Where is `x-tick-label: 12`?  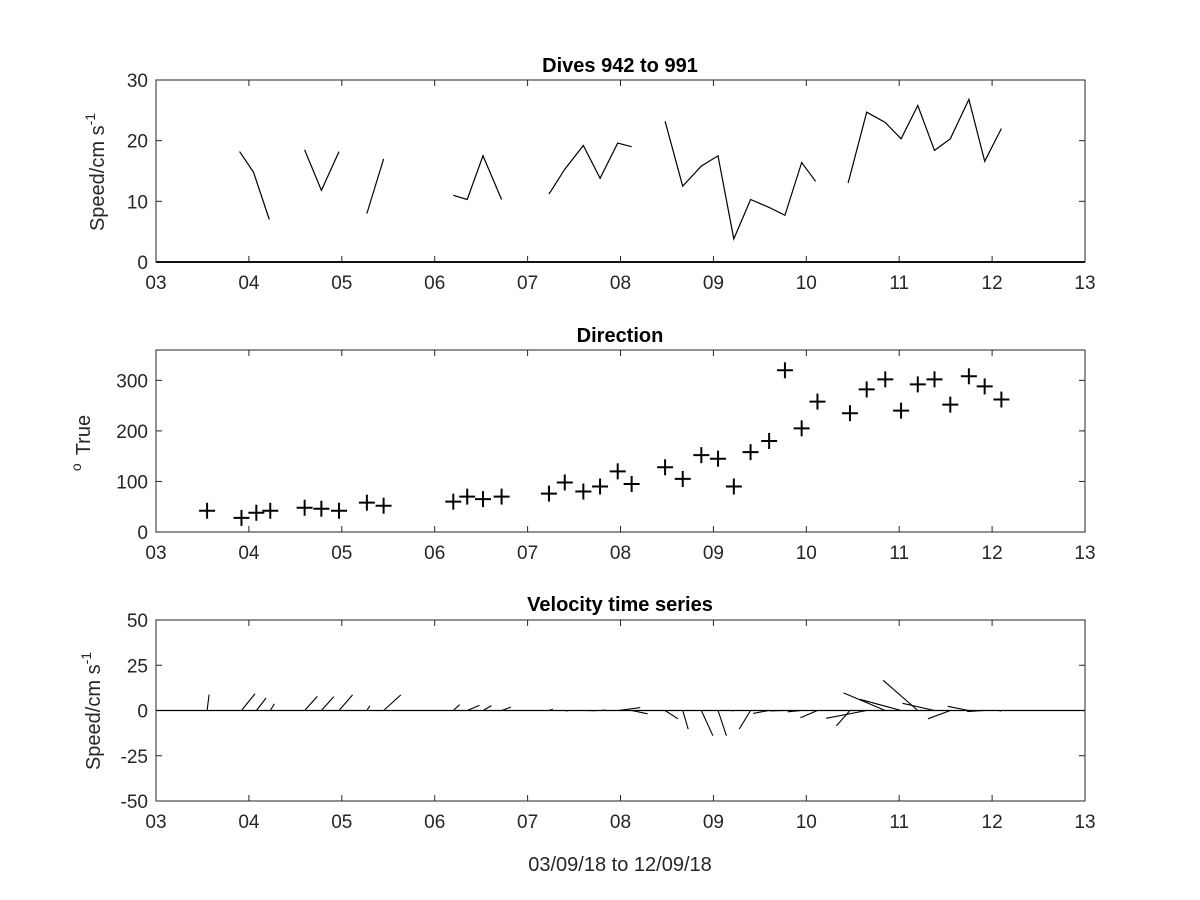 x-tick-label: 12 is located at coordinates (992, 283).